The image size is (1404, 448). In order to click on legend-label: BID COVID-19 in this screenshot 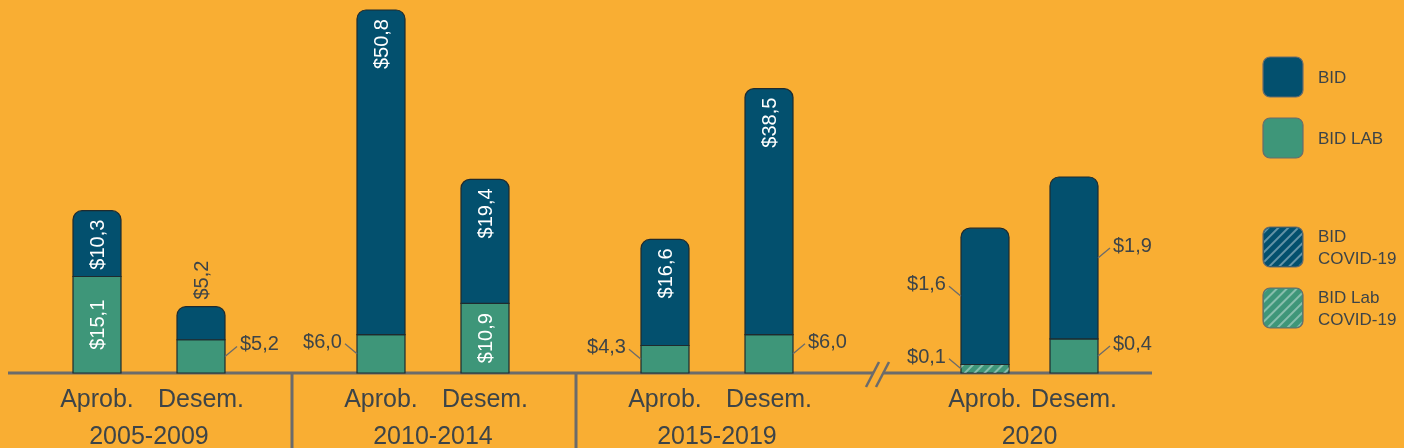, I will do `click(1357, 247)`.